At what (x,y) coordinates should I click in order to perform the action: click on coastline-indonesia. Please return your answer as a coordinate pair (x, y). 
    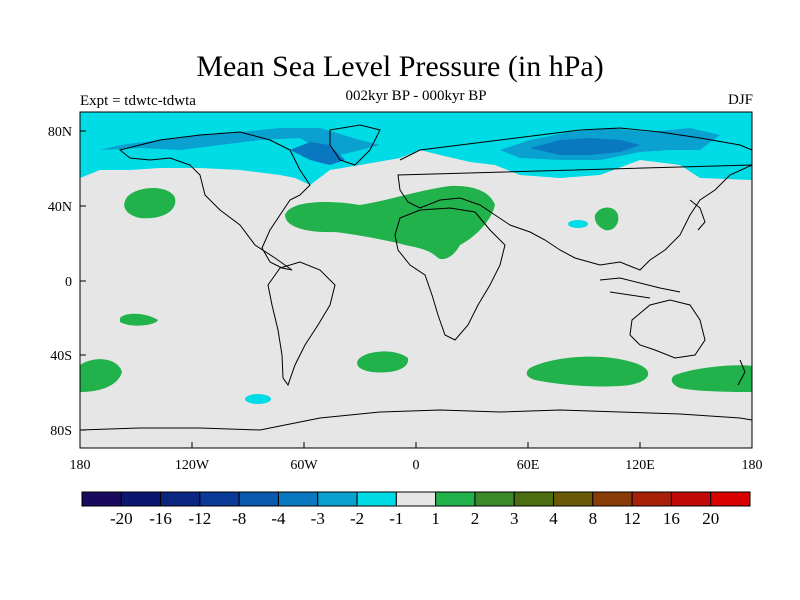
    Looking at the image, I should click on (640, 288).